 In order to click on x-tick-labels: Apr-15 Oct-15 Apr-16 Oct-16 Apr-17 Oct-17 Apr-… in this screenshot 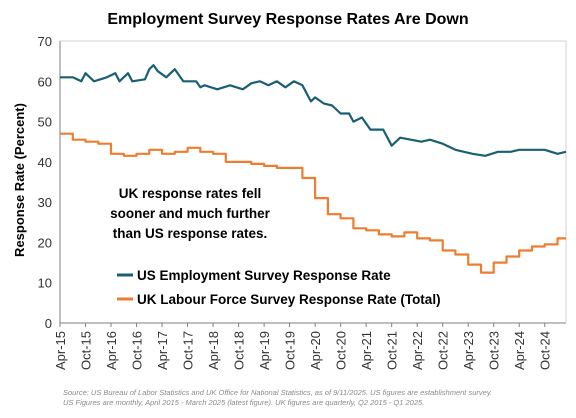, I will do `click(303, 346)`.